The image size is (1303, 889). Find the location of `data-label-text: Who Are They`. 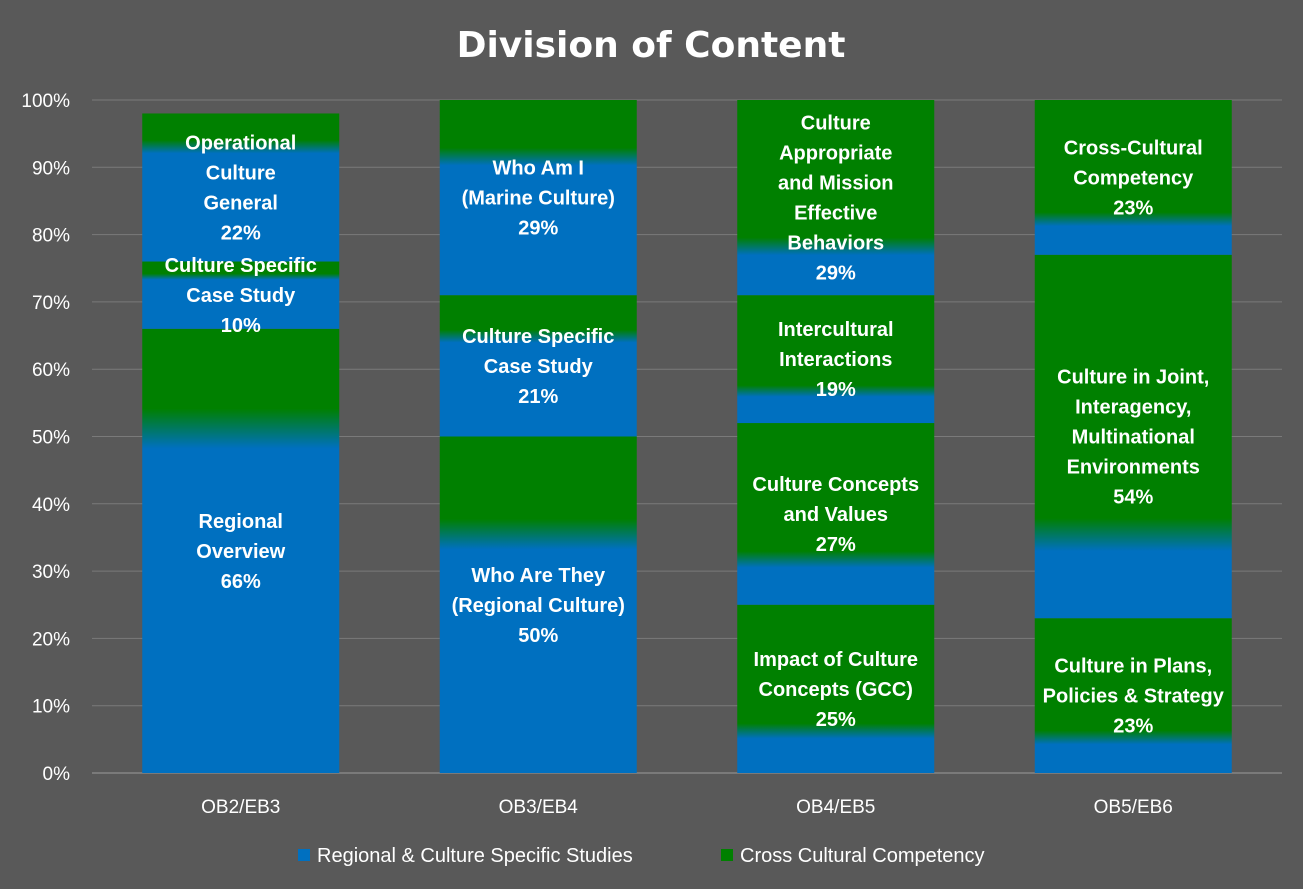

data-label-text: Who Are They is located at coordinates (538, 576).